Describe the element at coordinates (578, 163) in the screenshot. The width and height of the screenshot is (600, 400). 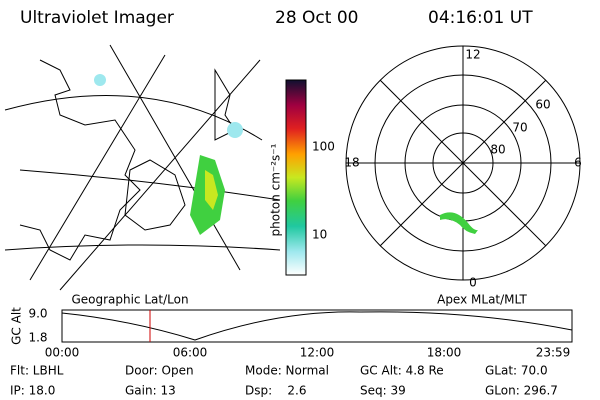
I see `hour-label: 6` at that location.